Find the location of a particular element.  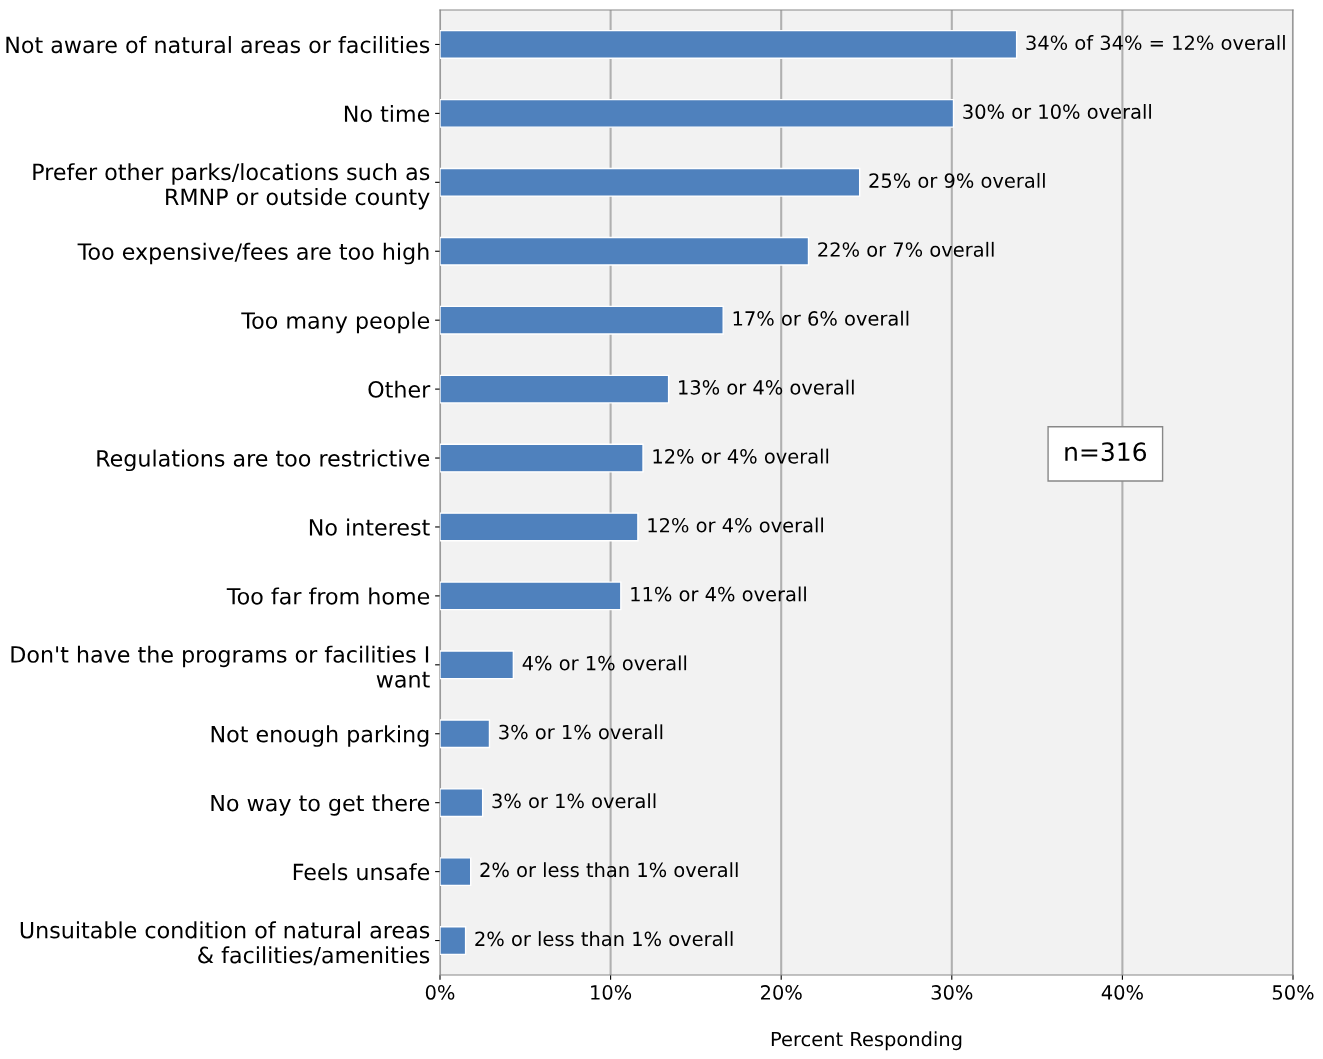

y-tick-label: No way to get there is located at coordinates (320, 805).